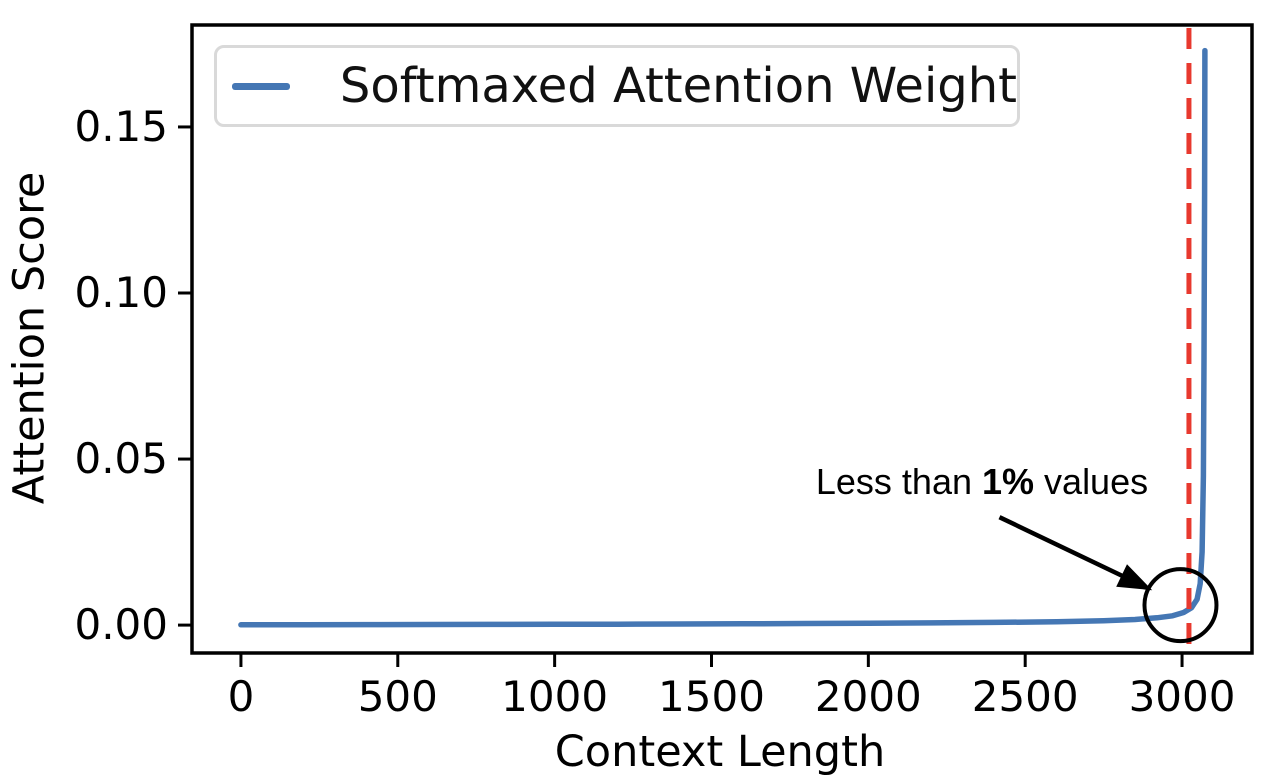 The height and width of the screenshot is (783, 1280). Describe the element at coordinates (1134, 577) in the screenshot. I see `annotation-arrow-head` at that location.